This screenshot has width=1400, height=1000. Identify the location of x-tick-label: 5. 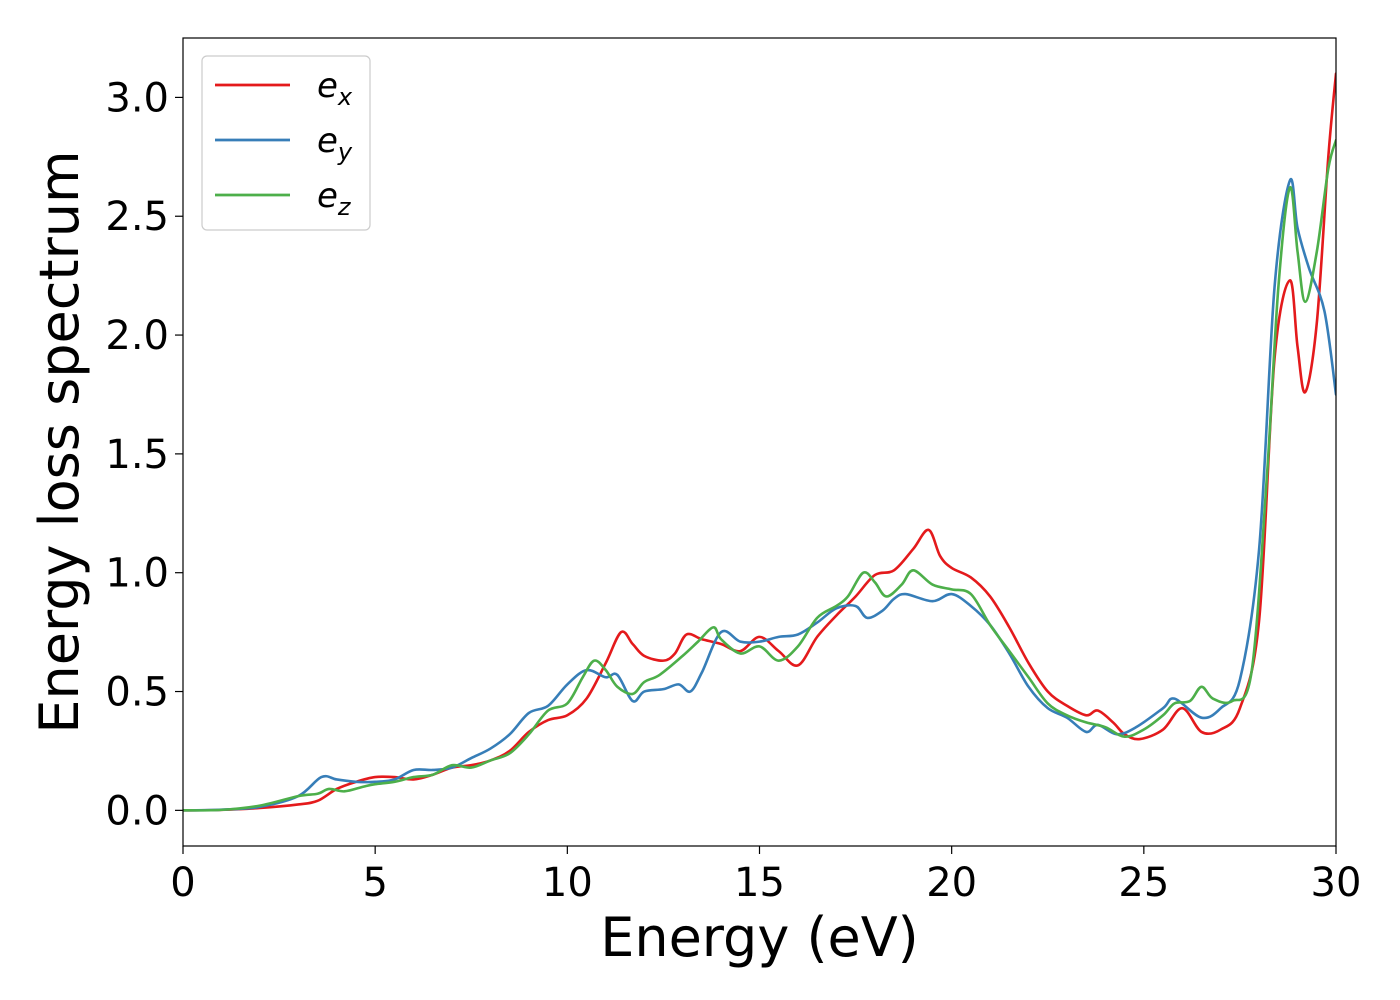
(374, 883).